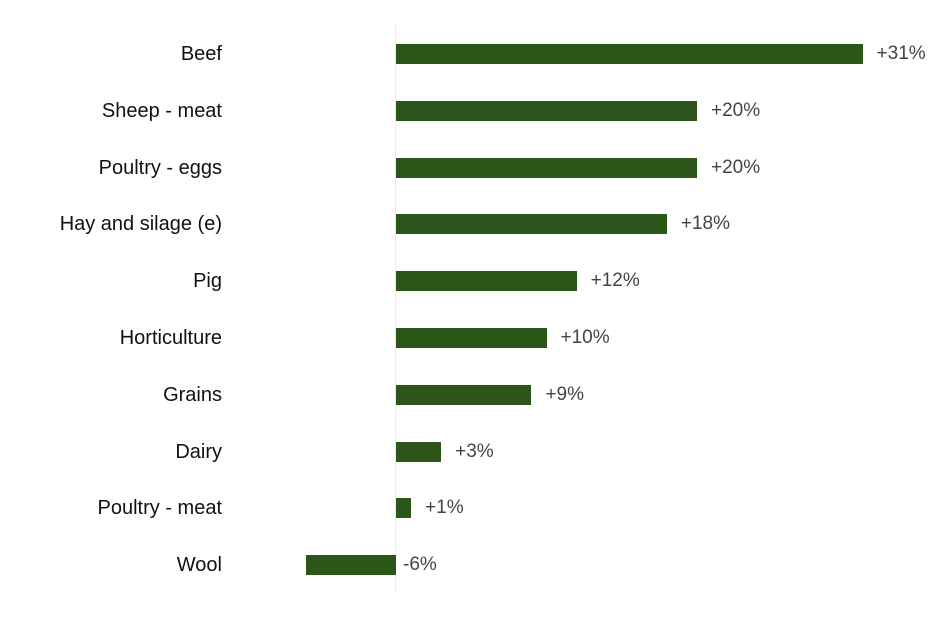  Describe the element at coordinates (564, 394) in the screenshot. I see `value-label: +9%` at that location.